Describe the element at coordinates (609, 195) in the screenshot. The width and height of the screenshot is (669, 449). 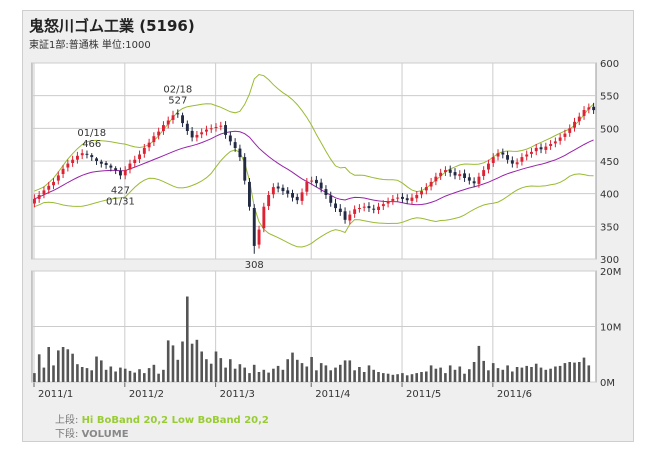
I see `price-tick-label: 400` at that location.